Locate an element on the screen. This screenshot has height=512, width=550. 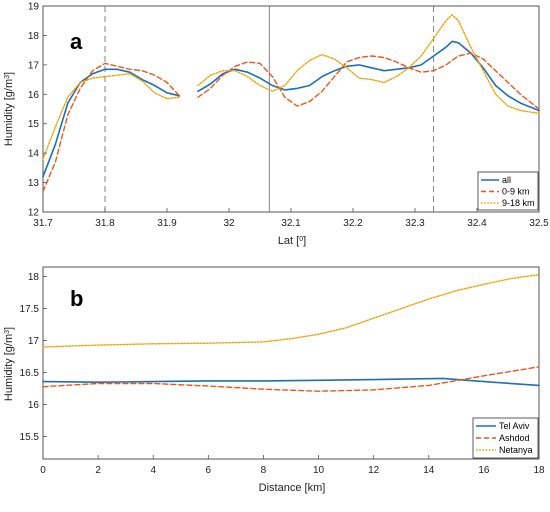
panel-b-letter: b is located at coordinates (76, 298).